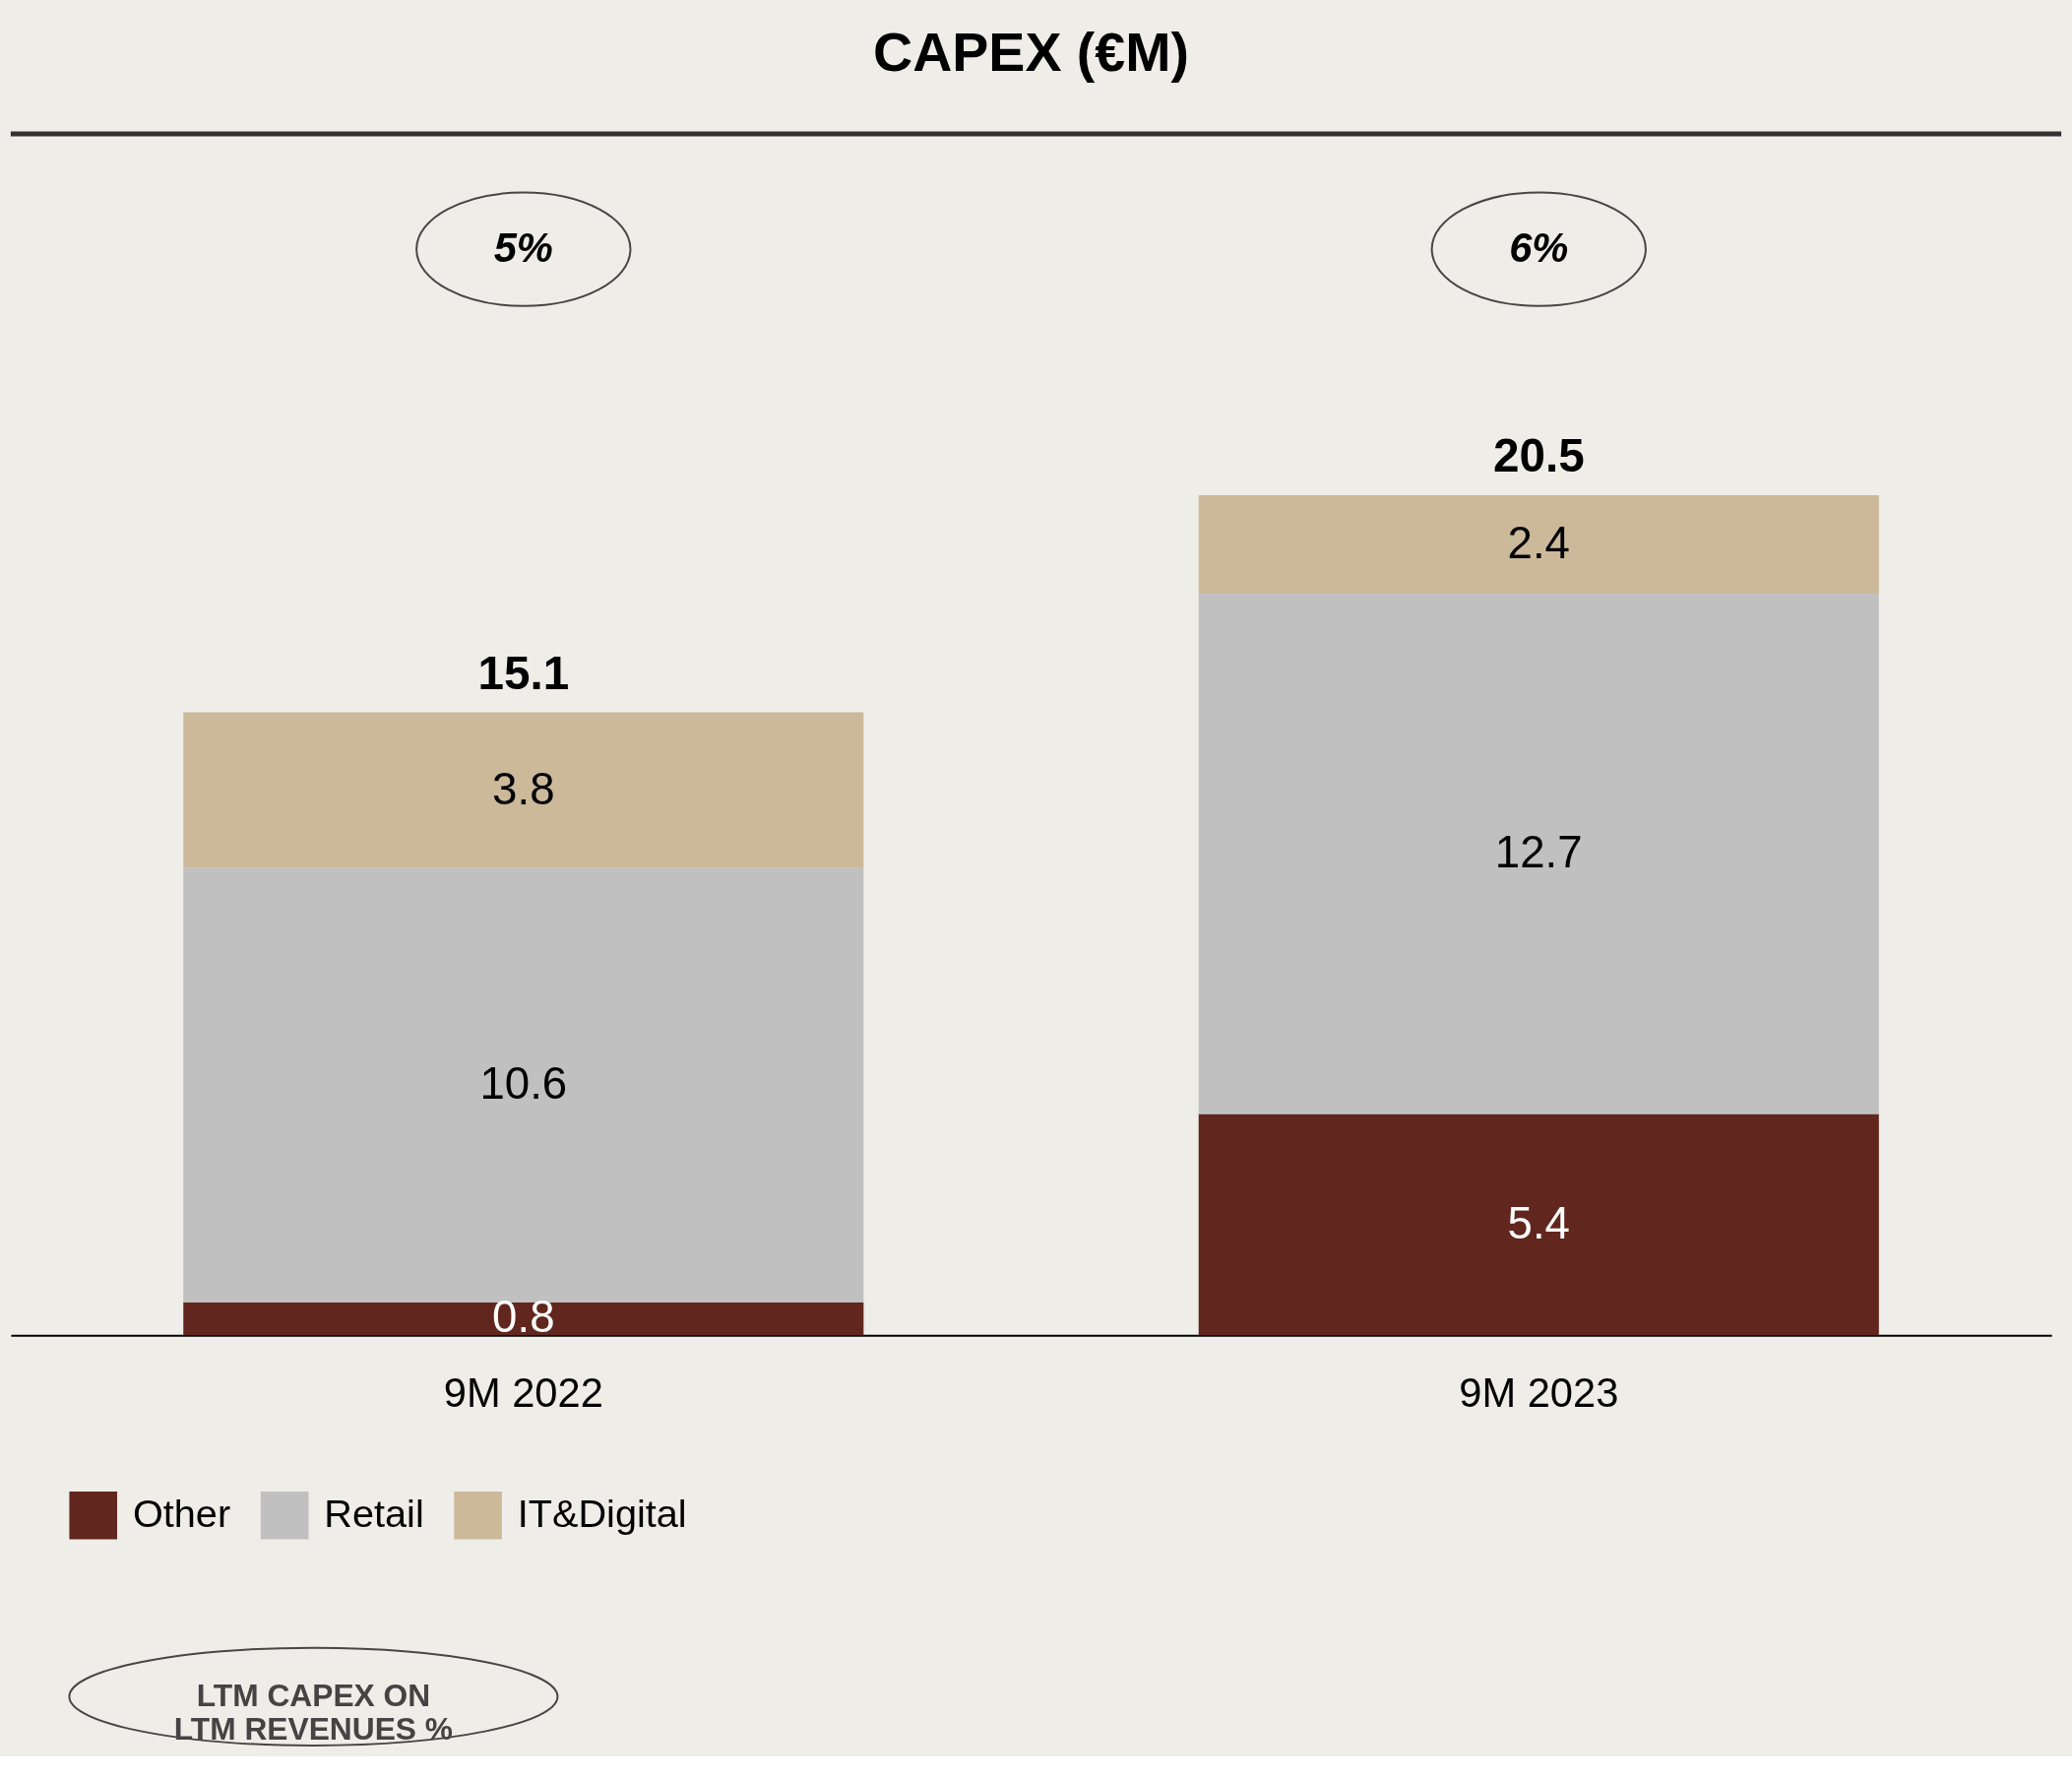  What do you see at coordinates (523, 1393) in the screenshot?
I see `x-tick-label: 9M 2022` at bounding box center [523, 1393].